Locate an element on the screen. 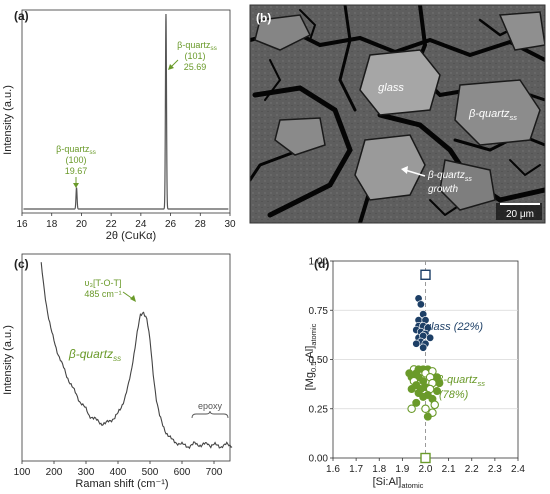  peak-annotation-100: β-quartzss (100) 19.67 is located at coordinates (76, 166).